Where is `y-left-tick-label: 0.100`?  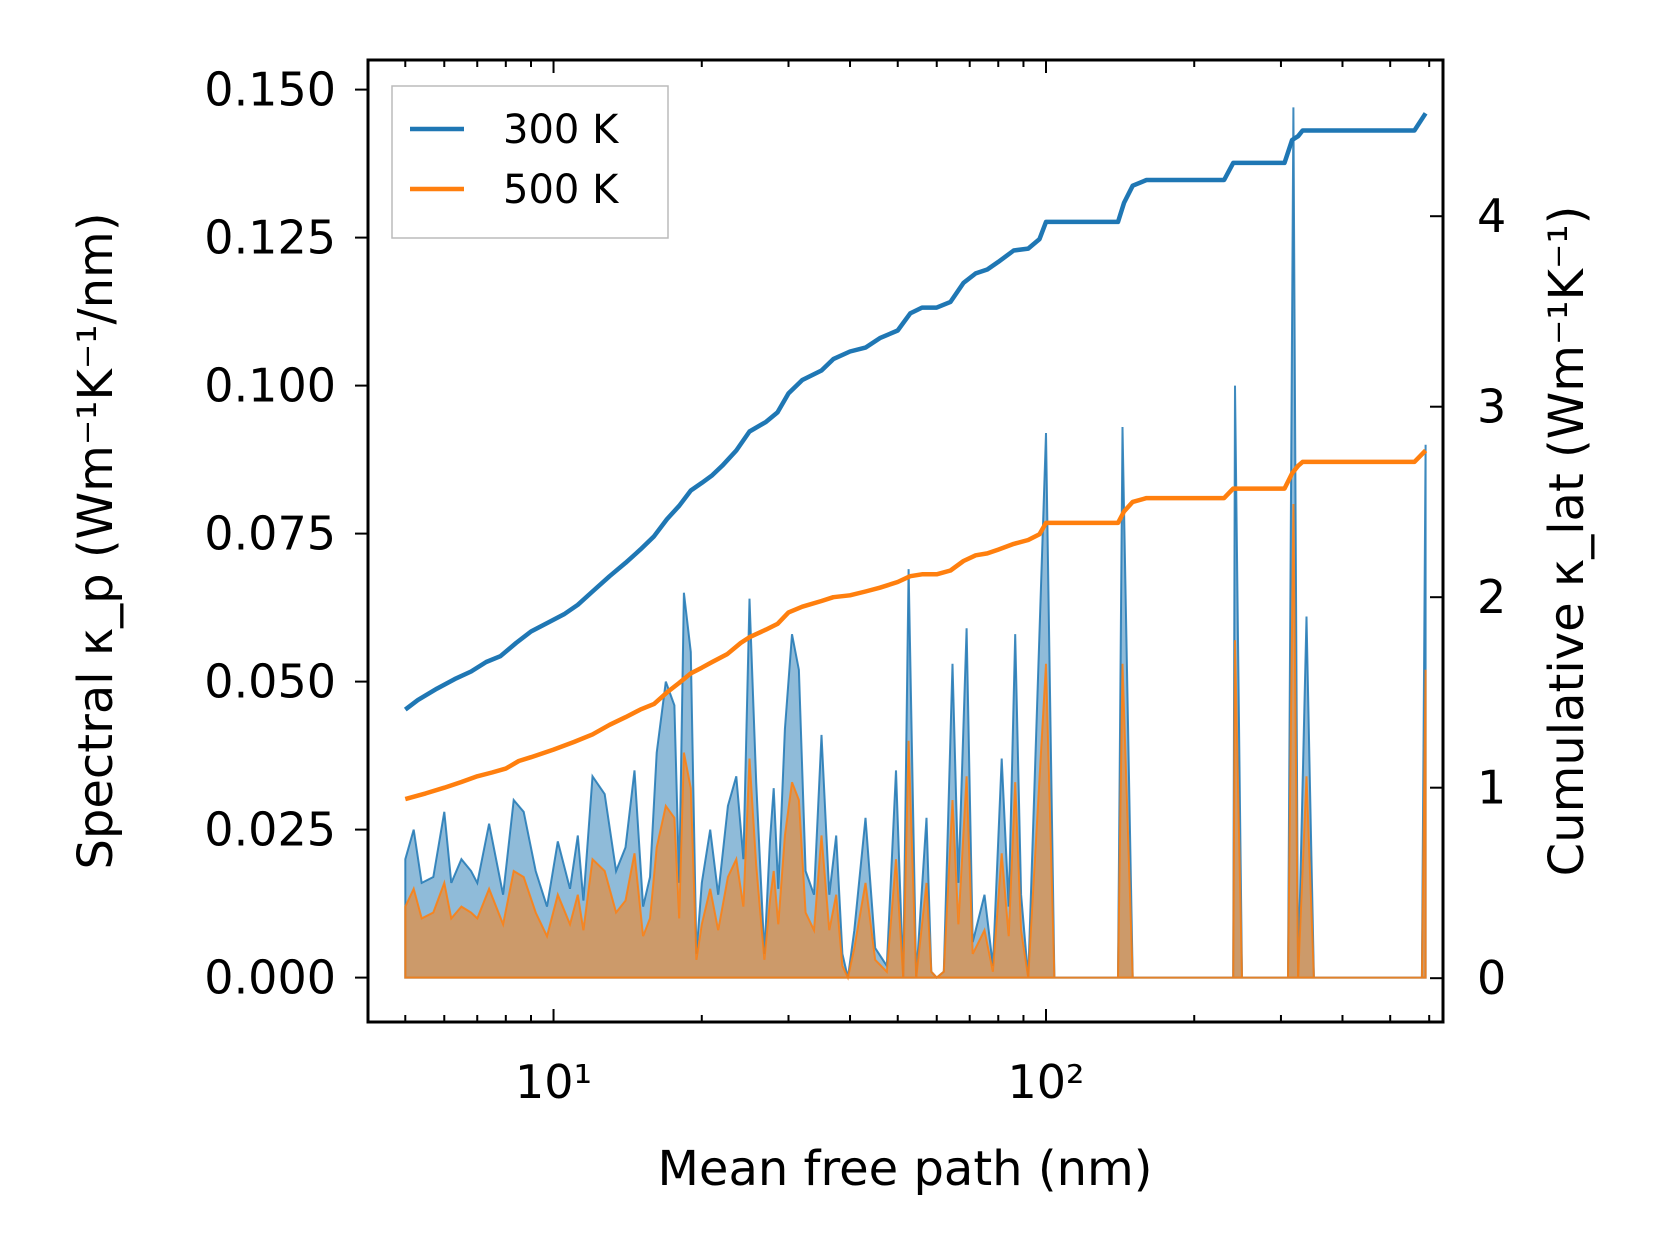 y-left-tick-label: 0.100 is located at coordinates (270, 386).